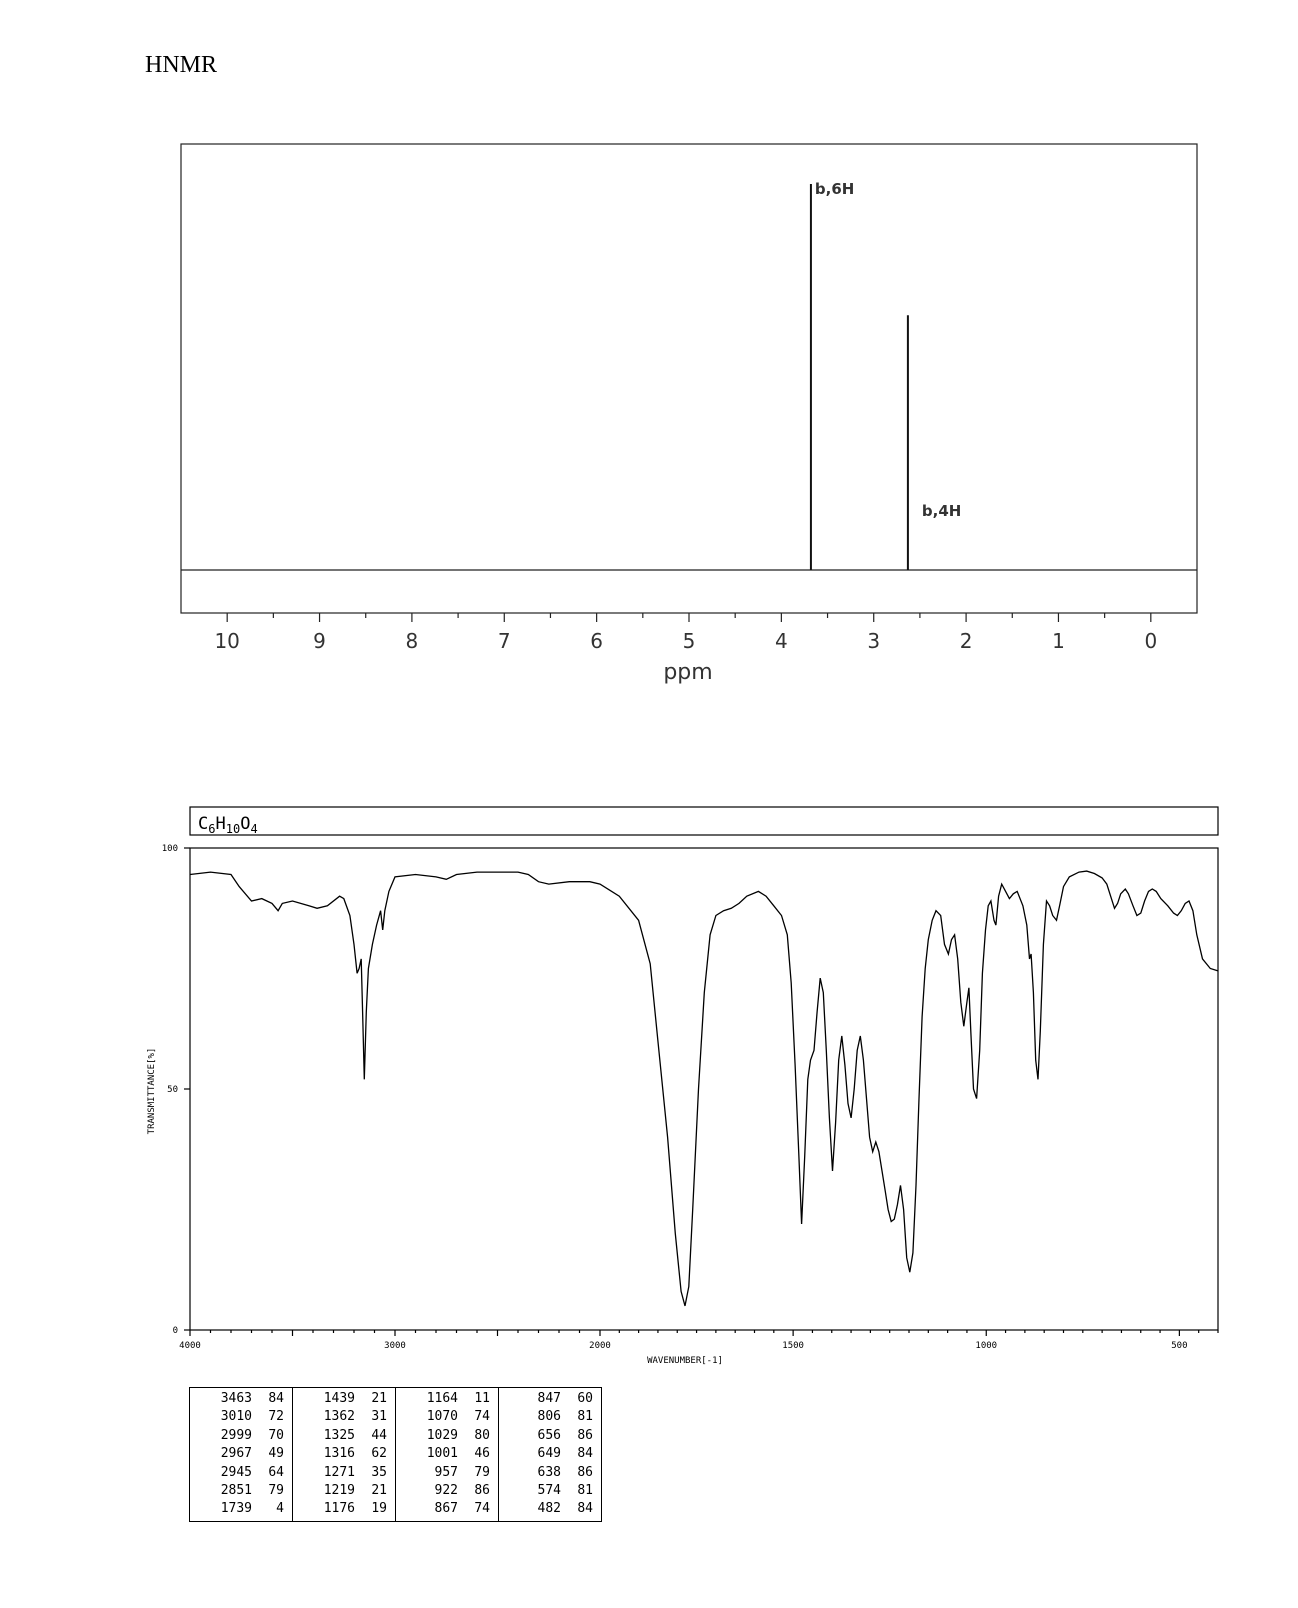 This screenshot has width=1298, height=1608. What do you see at coordinates (504, 641) in the screenshot?
I see `nmr-x-tick-label: 7` at bounding box center [504, 641].